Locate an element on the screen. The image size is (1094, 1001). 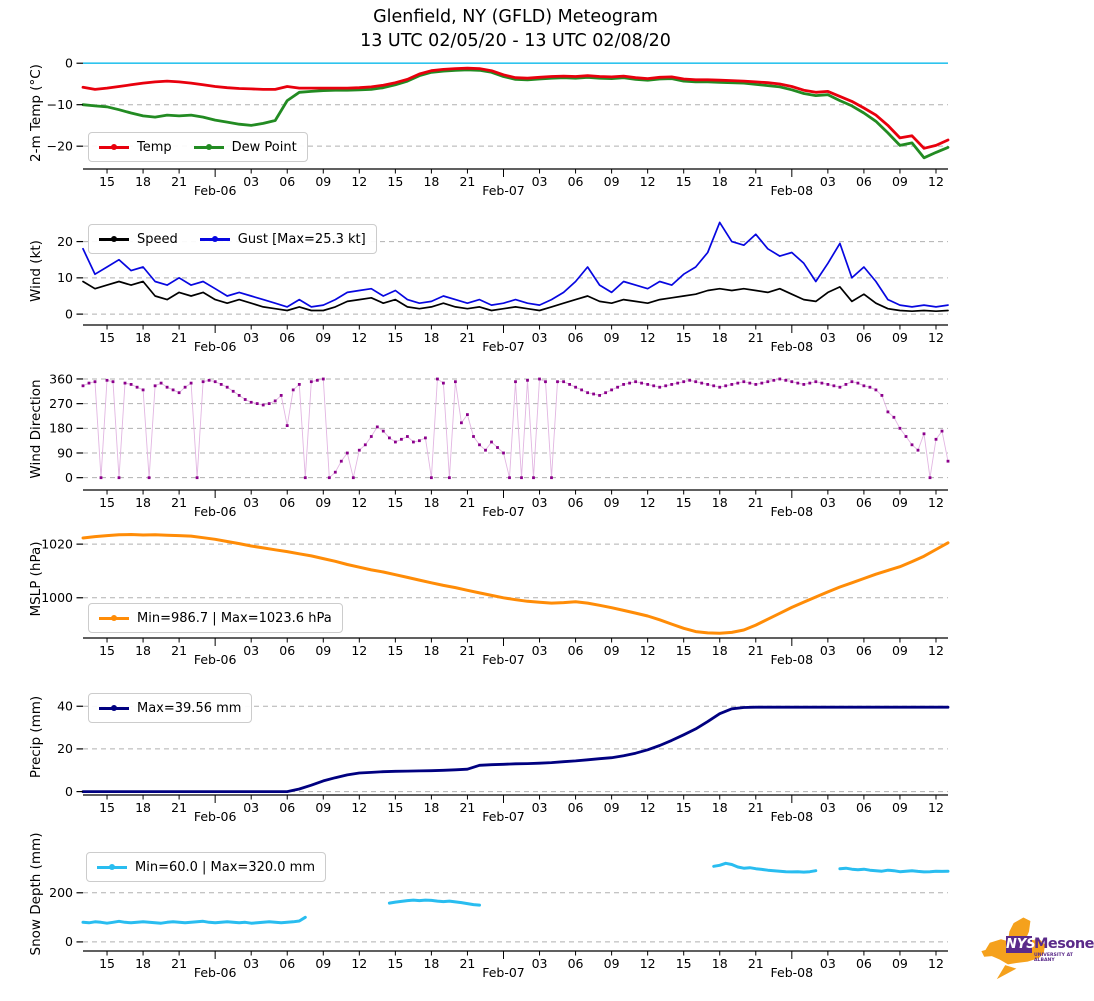
legend-wind: Speed Gust [Max=25.3 kt] is located at coordinates (232, 239).